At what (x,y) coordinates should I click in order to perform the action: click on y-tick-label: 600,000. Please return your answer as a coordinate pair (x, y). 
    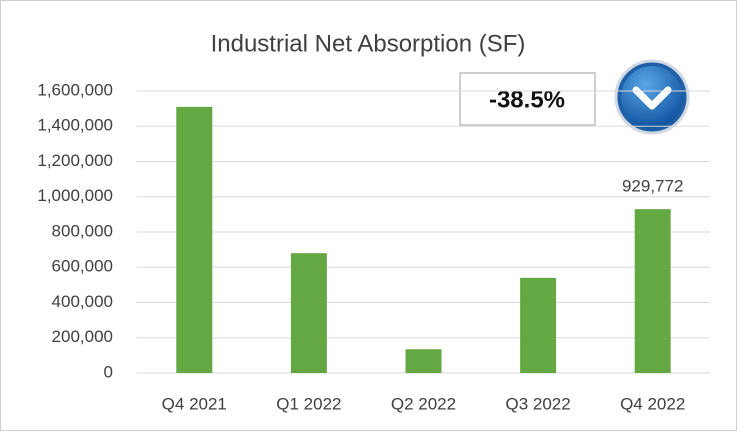
    Looking at the image, I should click on (82, 266).